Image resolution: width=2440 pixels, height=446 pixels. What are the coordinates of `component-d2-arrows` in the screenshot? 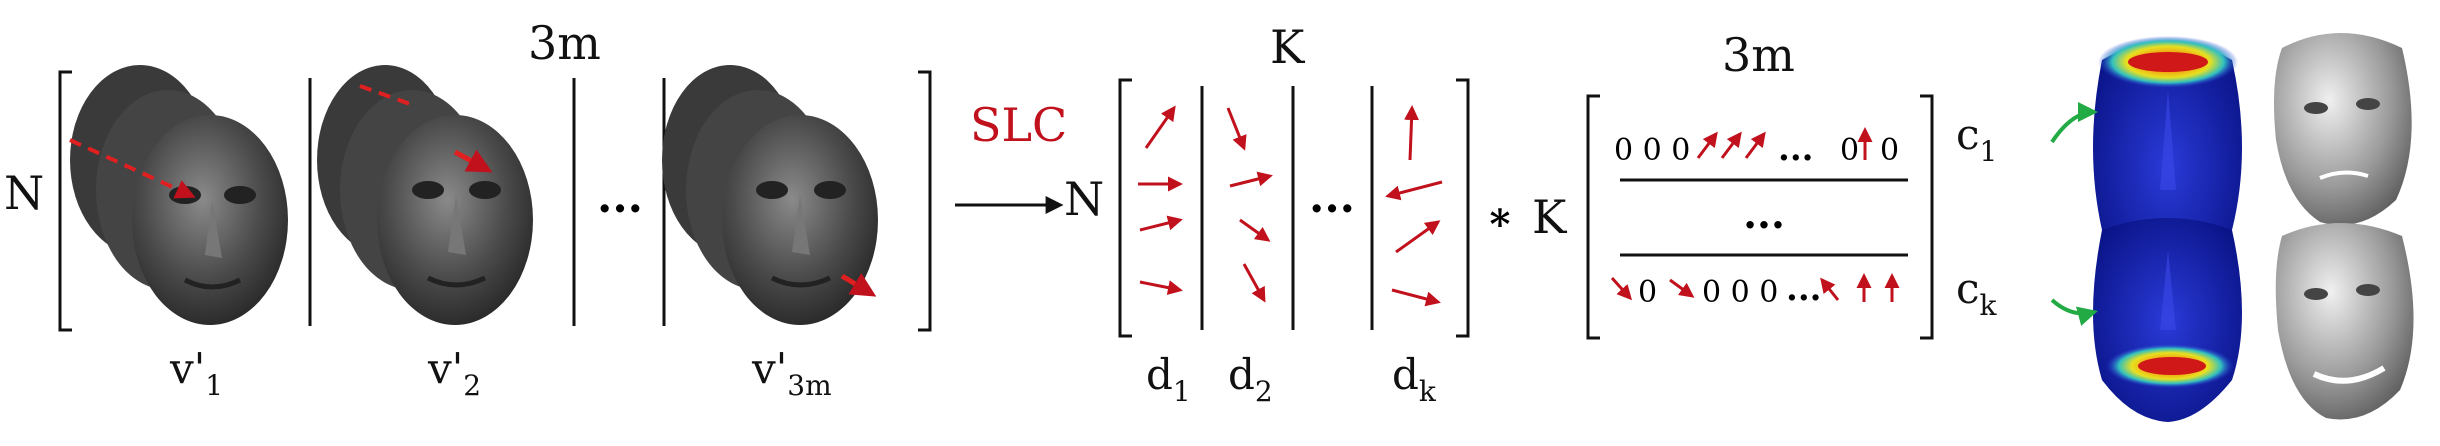 It's located at (1249, 205).